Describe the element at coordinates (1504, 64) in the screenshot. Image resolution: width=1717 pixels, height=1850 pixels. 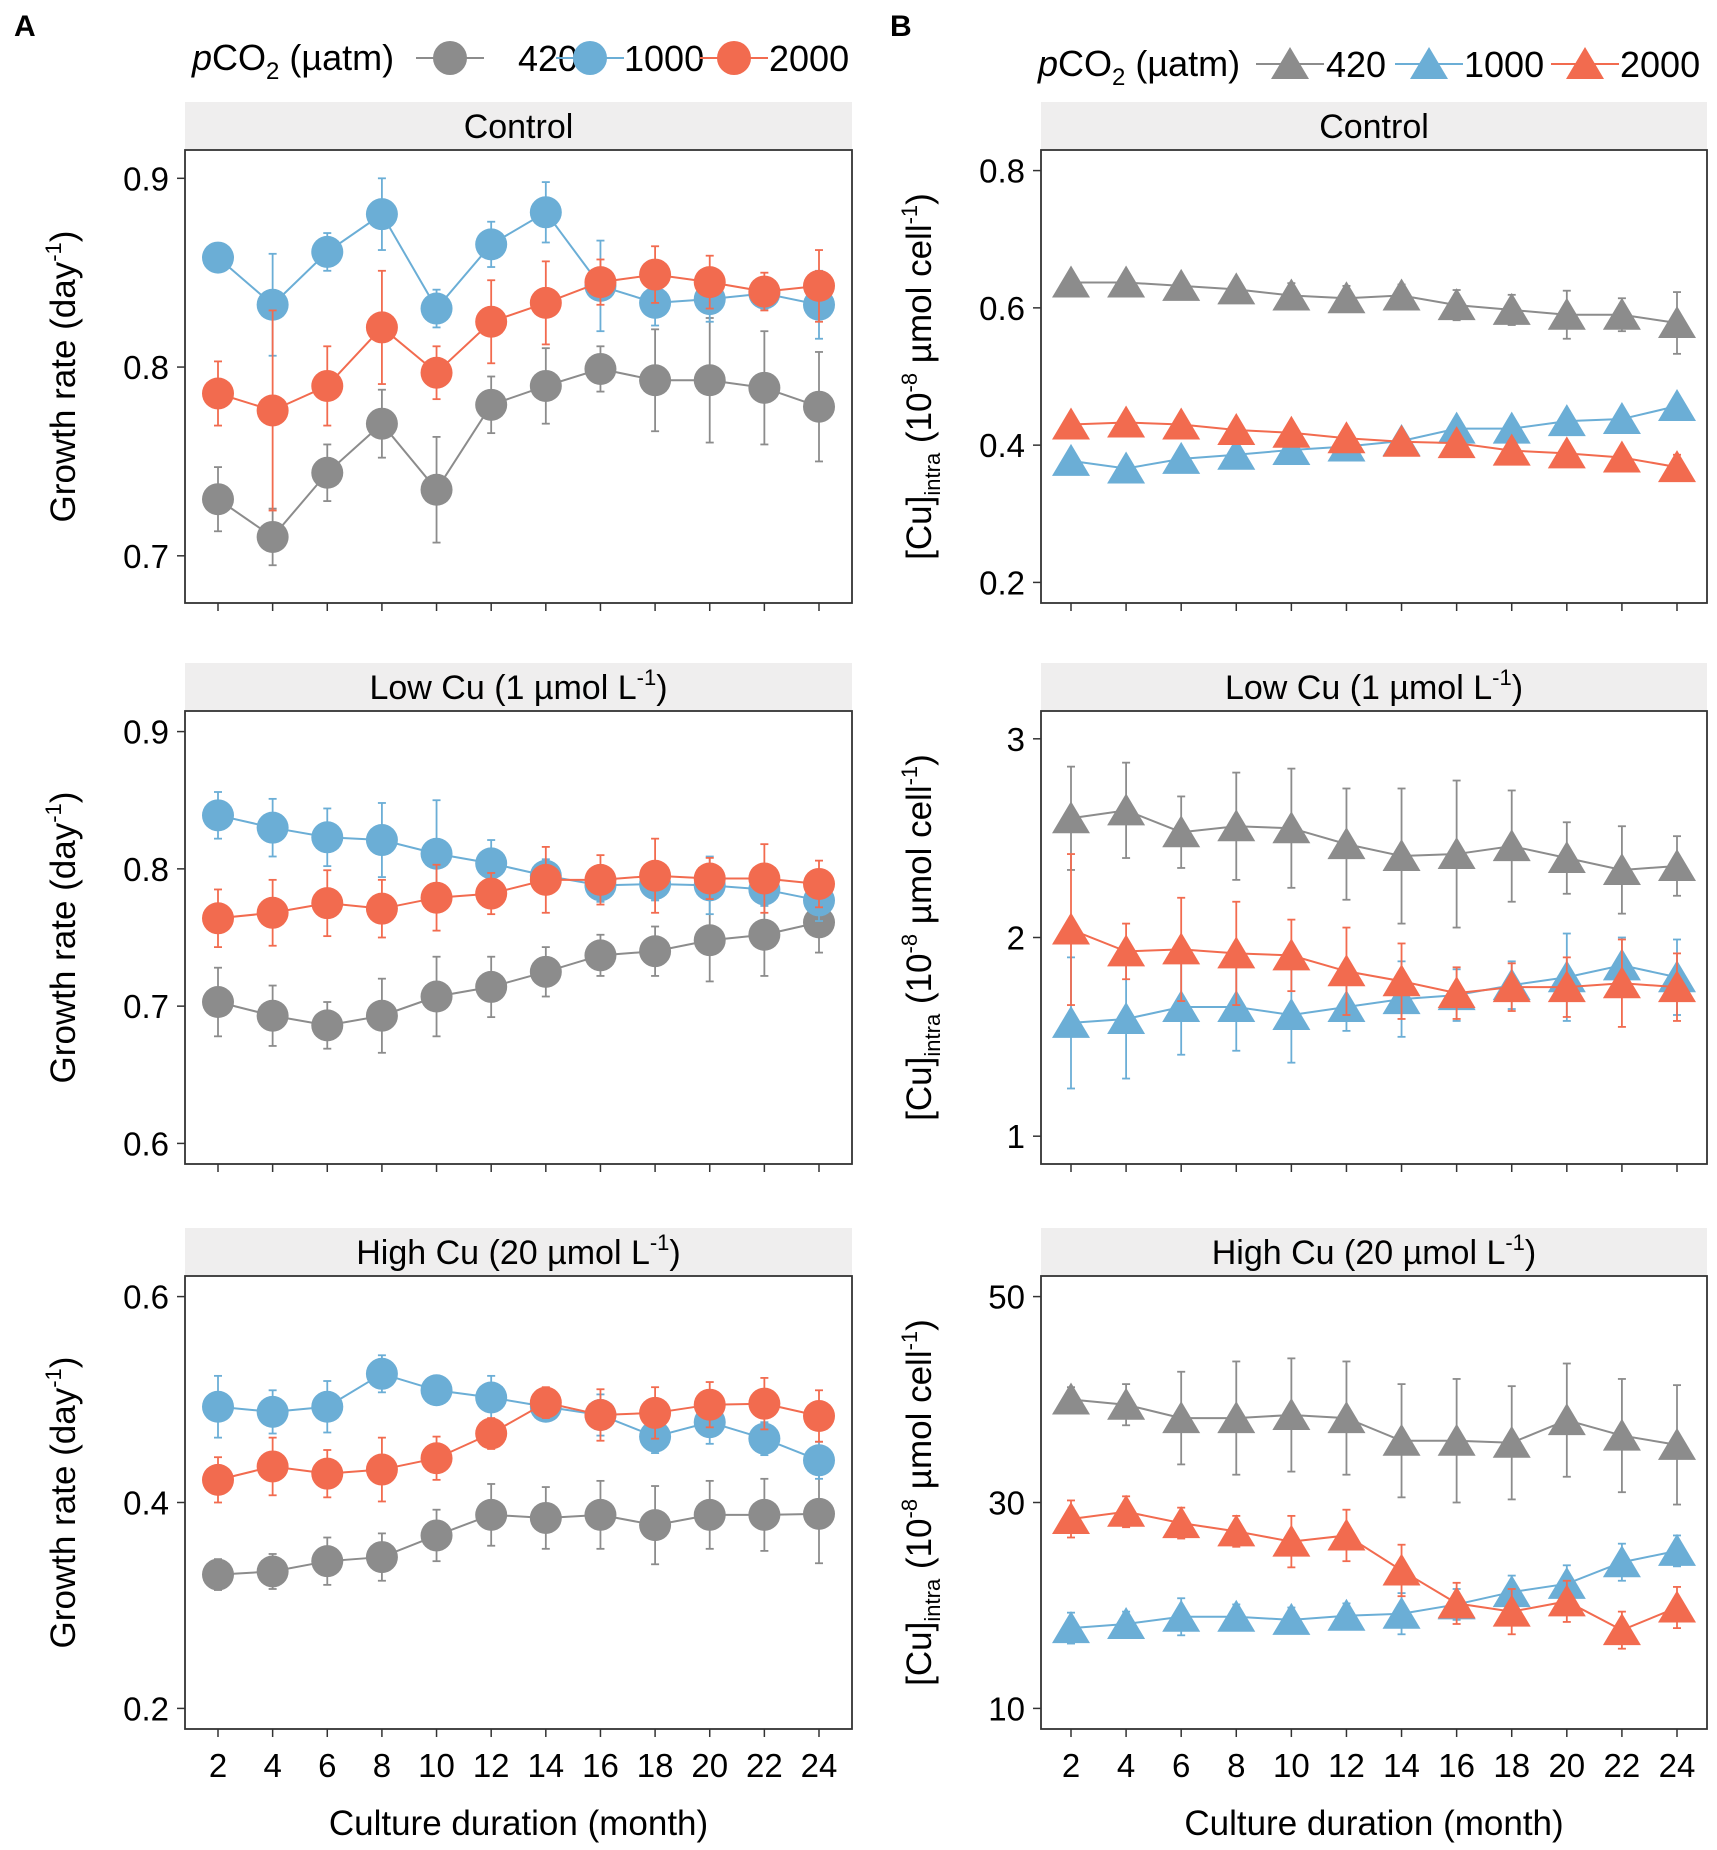
I see `legend-label-1000: 1000` at that location.